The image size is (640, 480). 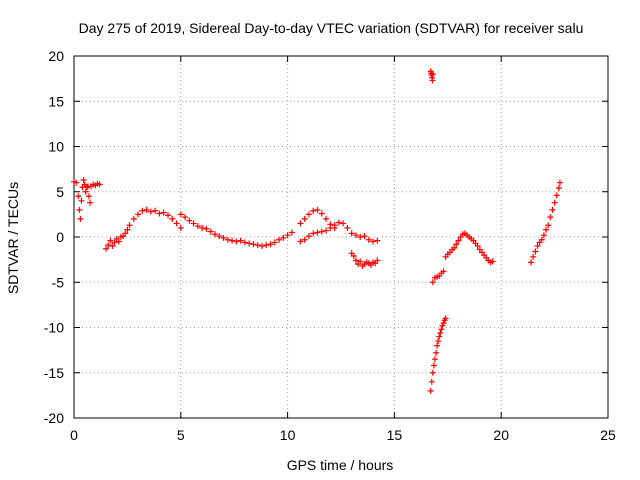 What do you see at coordinates (288, 435) in the screenshot?
I see `x-tick-label: 10` at bounding box center [288, 435].